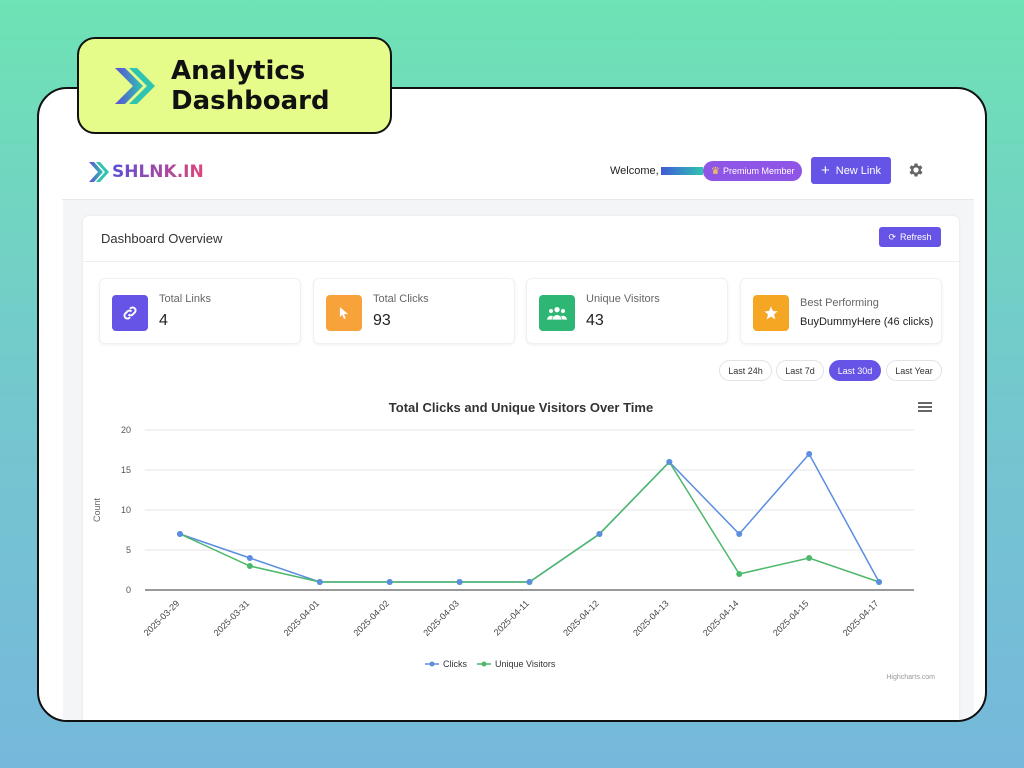 Image resolution: width=1024 pixels, height=768 pixels. Describe the element at coordinates (371, 618) in the screenshot. I see `x-tick-label: 2025-04-02` at that location.